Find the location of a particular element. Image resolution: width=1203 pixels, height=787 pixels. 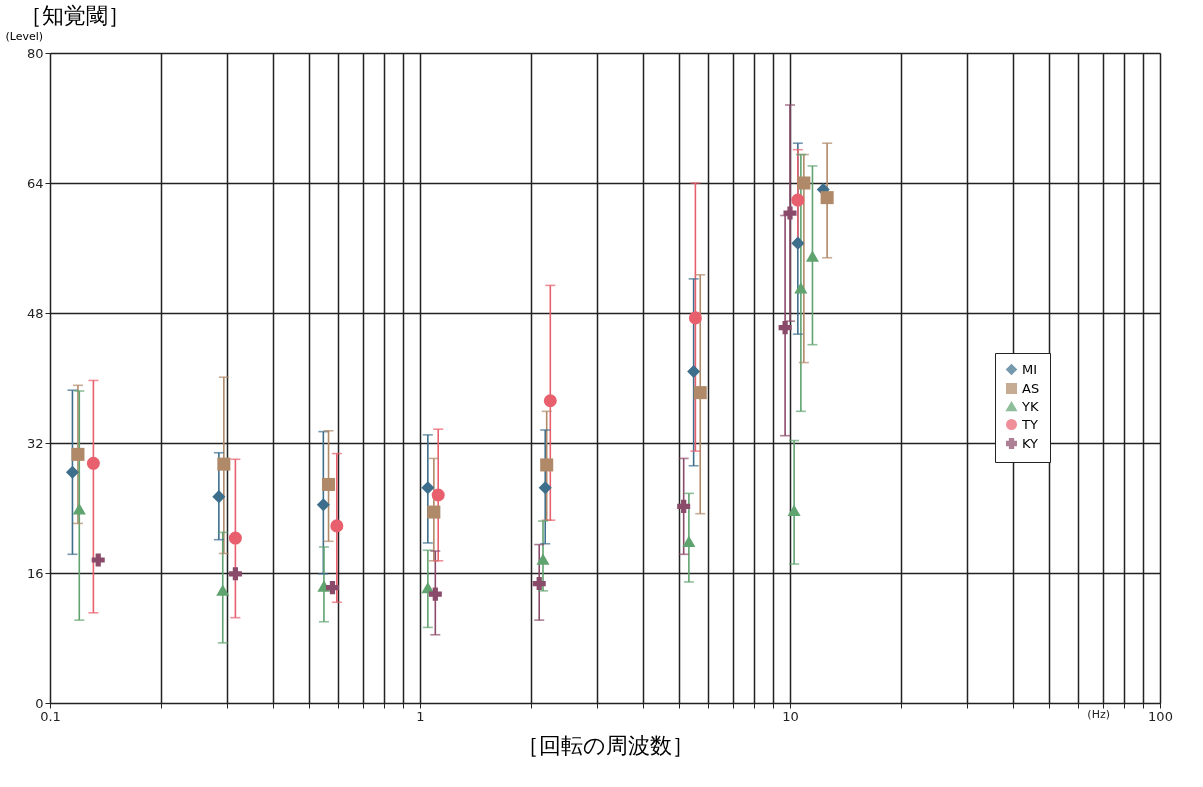

legend-label: AS is located at coordinates (1031, 388).